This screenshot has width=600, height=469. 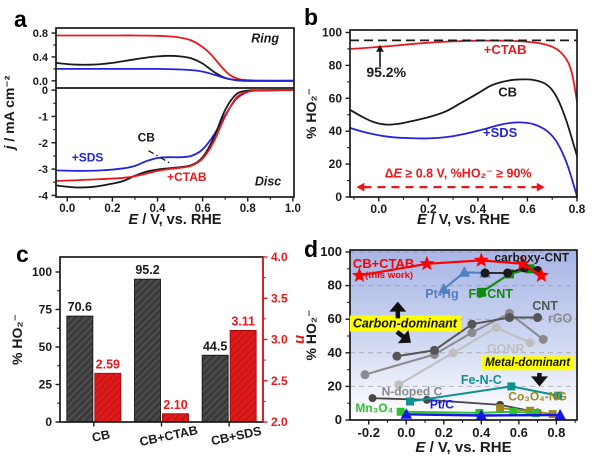 I want to click on series-label: Fe-N-C, so click(x=481, y=380).